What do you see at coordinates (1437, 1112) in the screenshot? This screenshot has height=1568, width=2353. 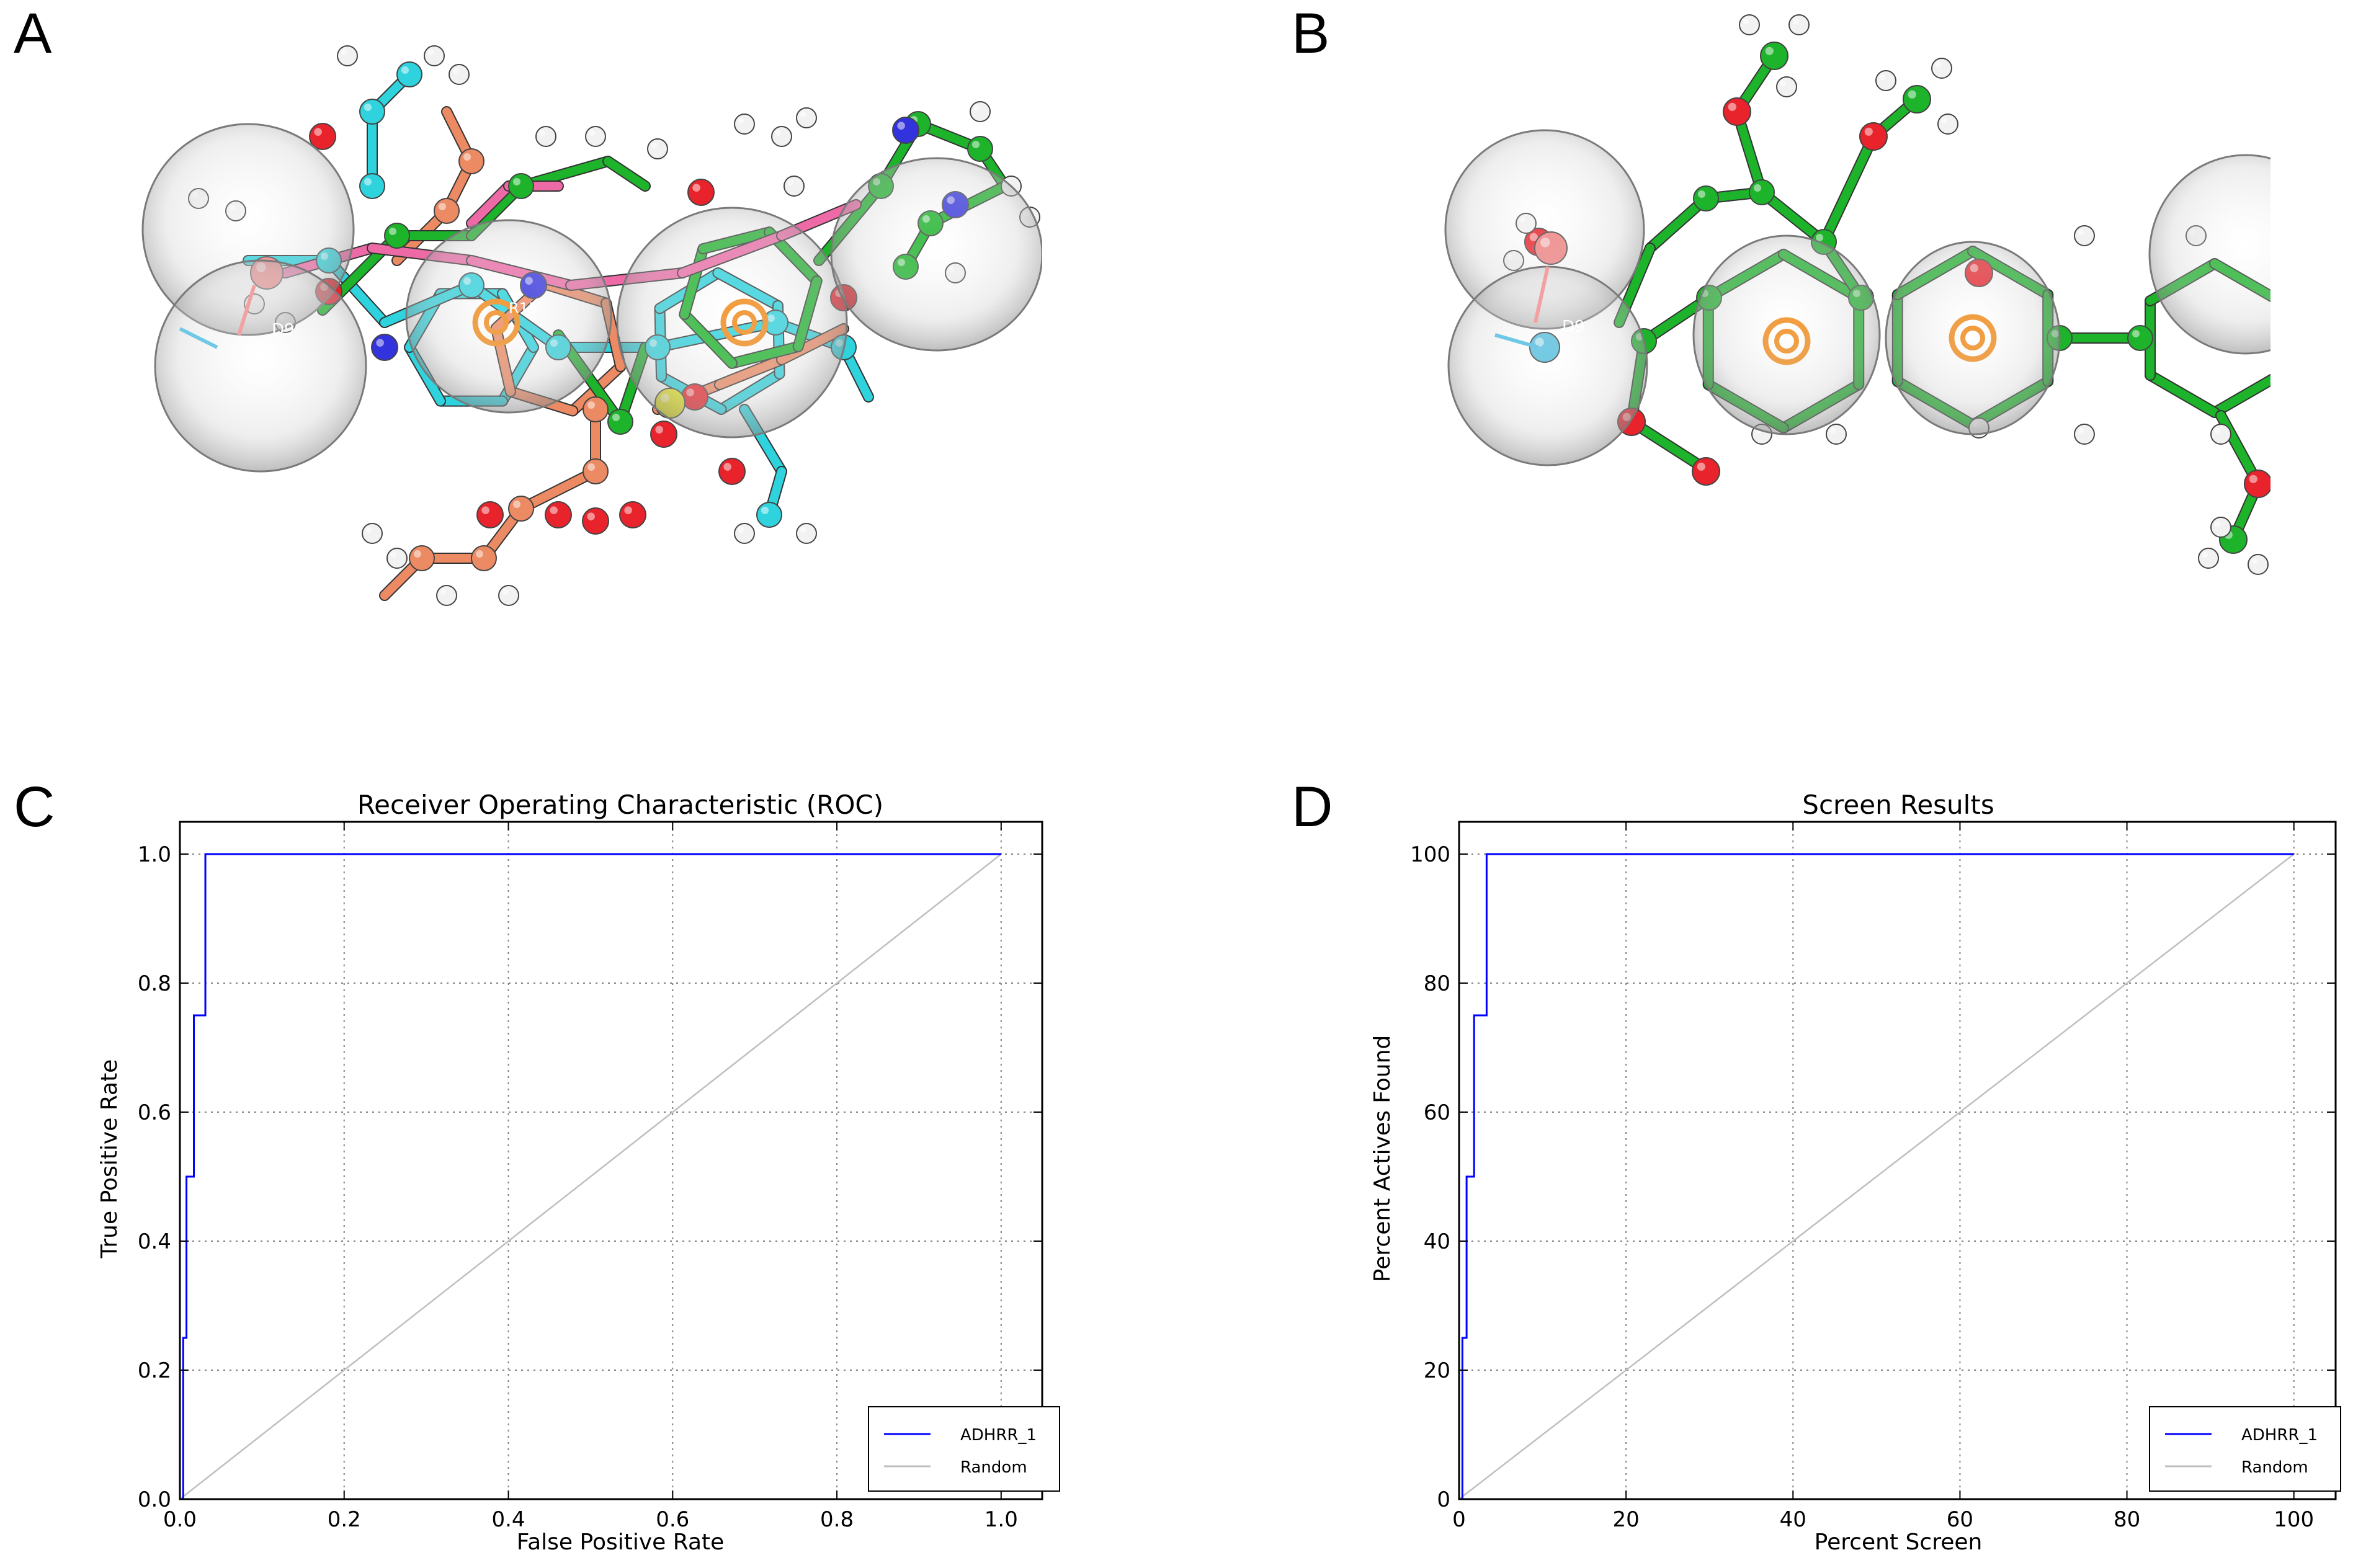 I see `y-tick-label: 60` at bounding box center [1437, 1112].